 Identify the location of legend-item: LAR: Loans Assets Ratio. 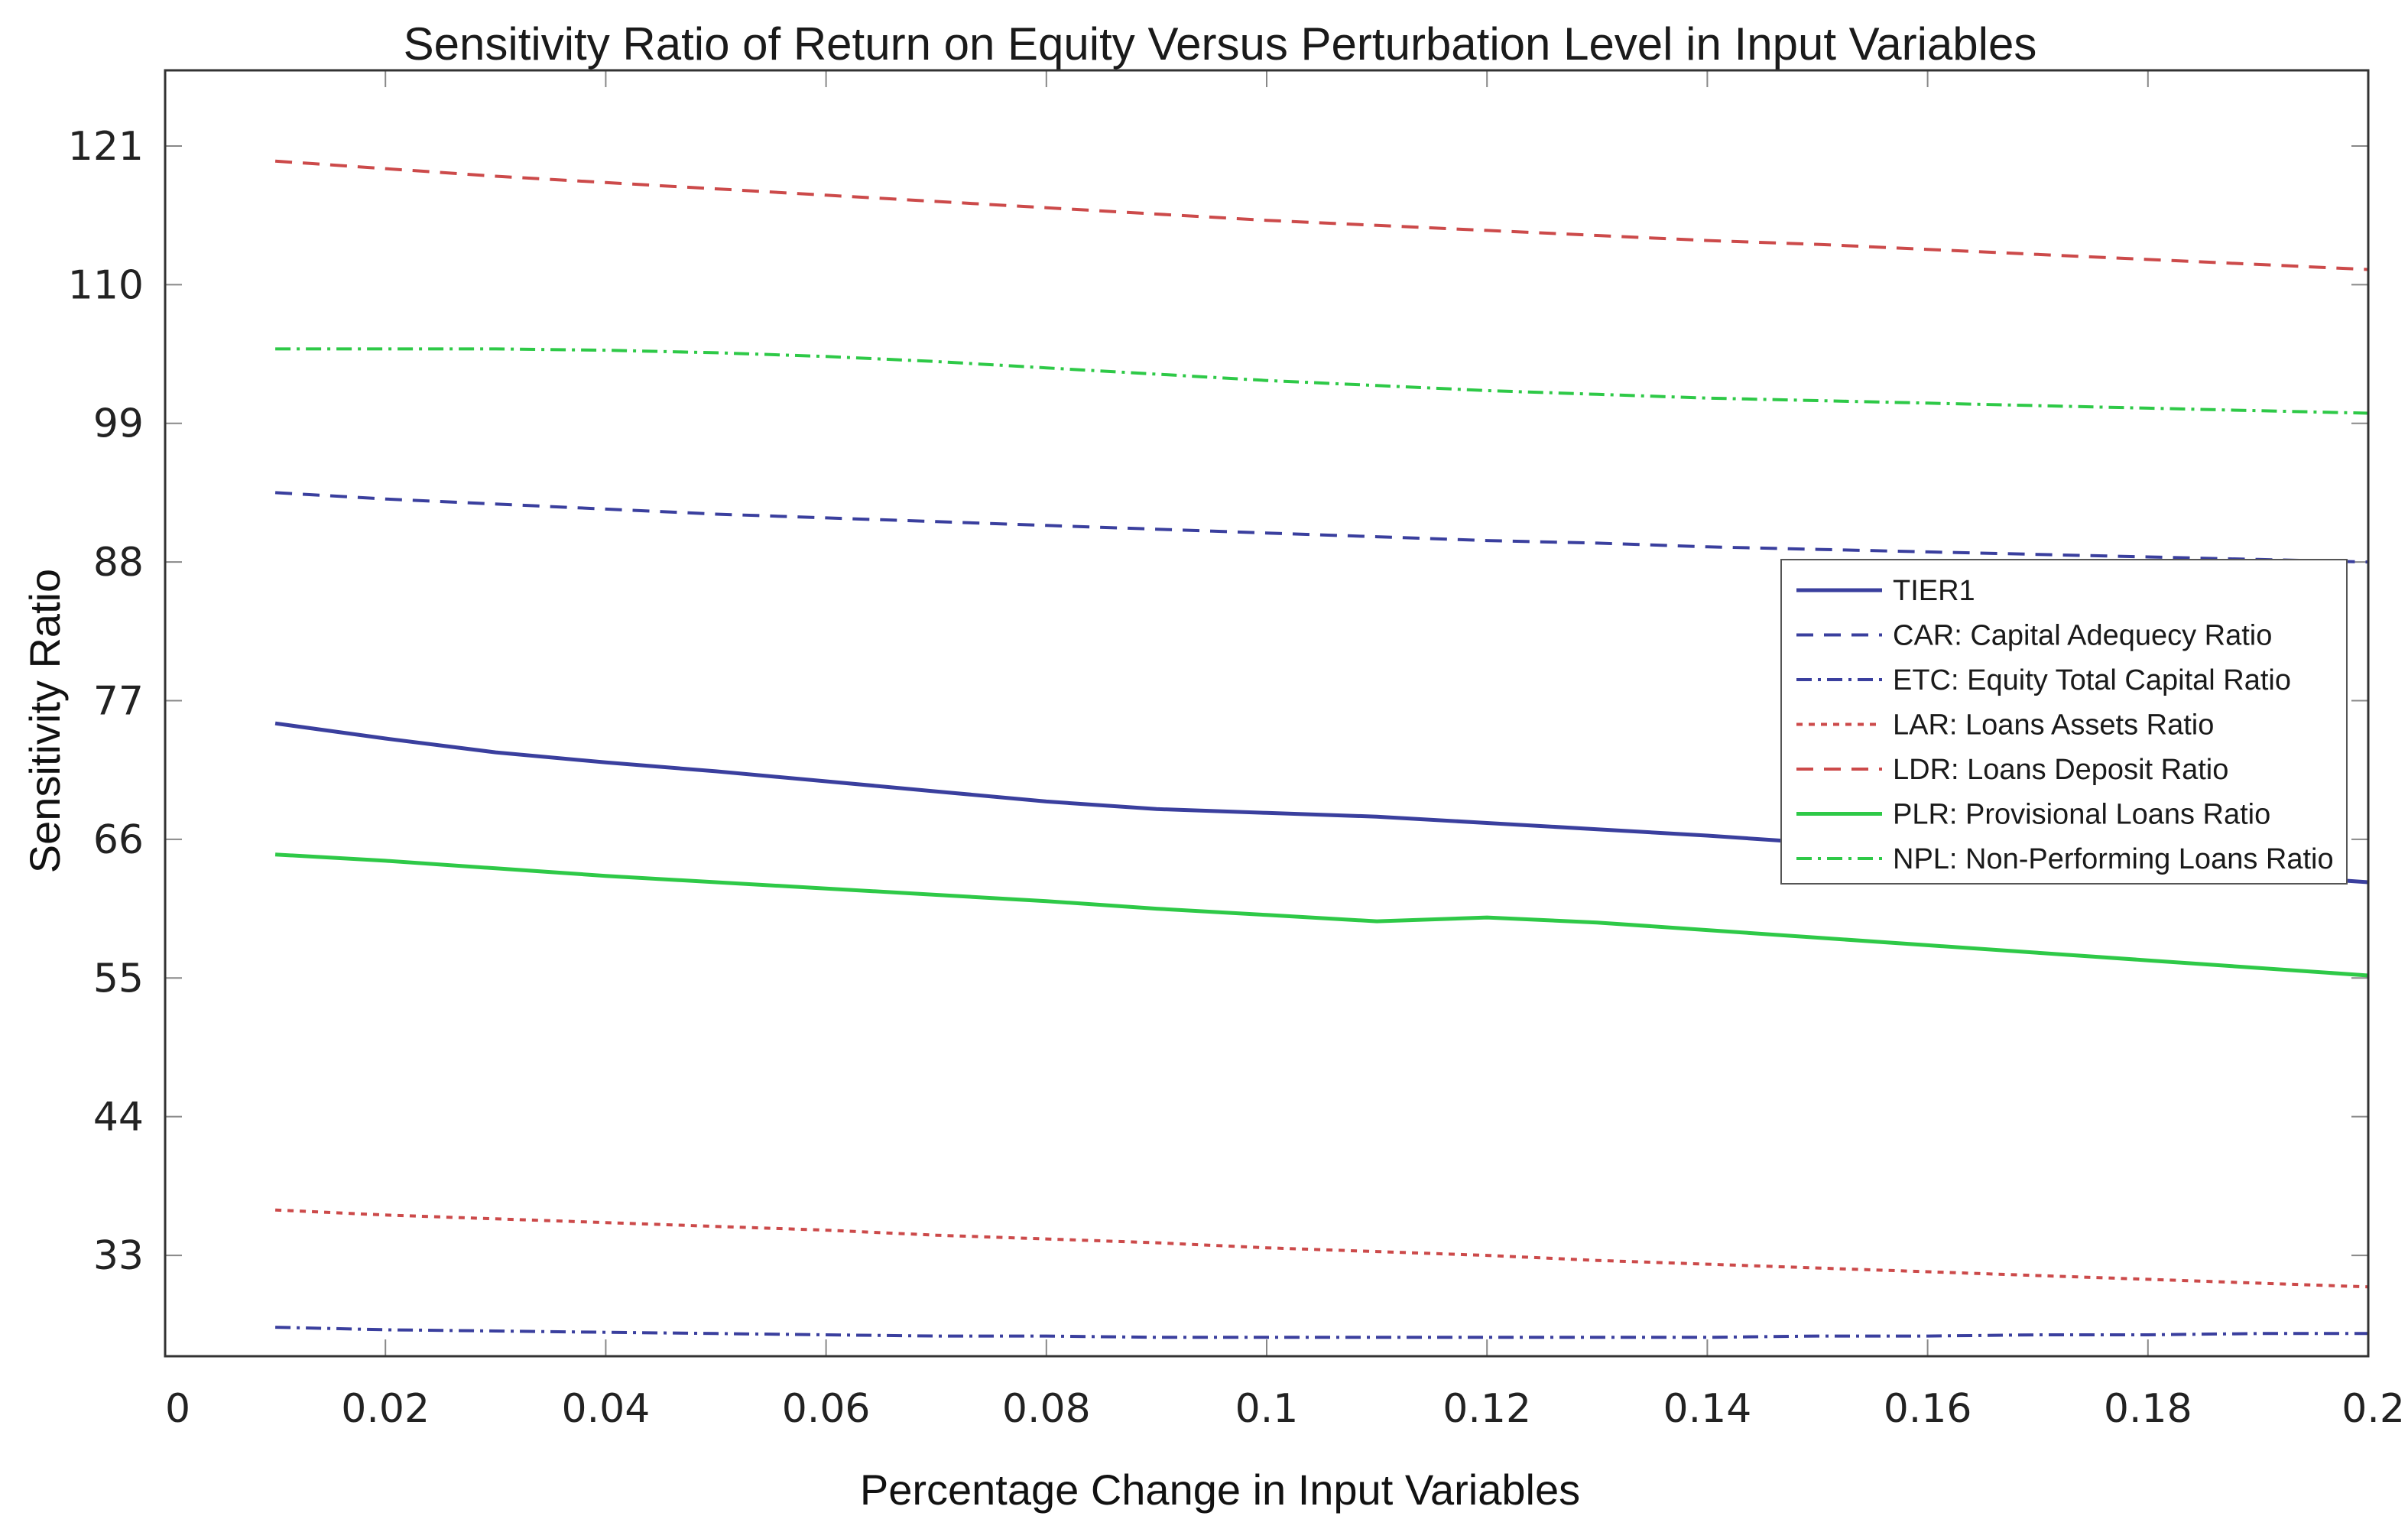
(2005, 725).